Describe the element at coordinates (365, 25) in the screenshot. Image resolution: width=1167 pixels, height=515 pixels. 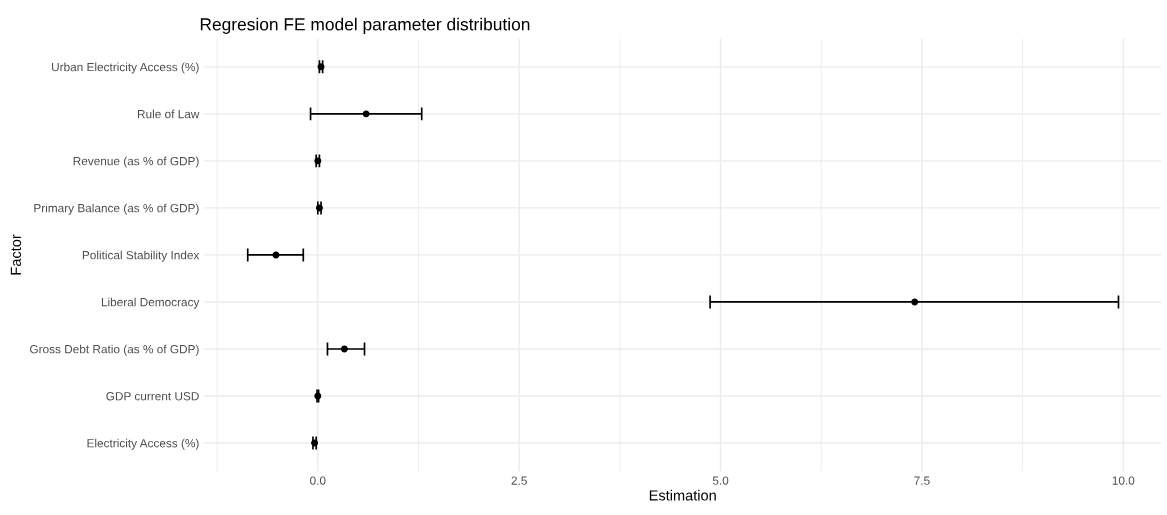
I see `chart-title: Regresion FE model parameter distribution` at that location.